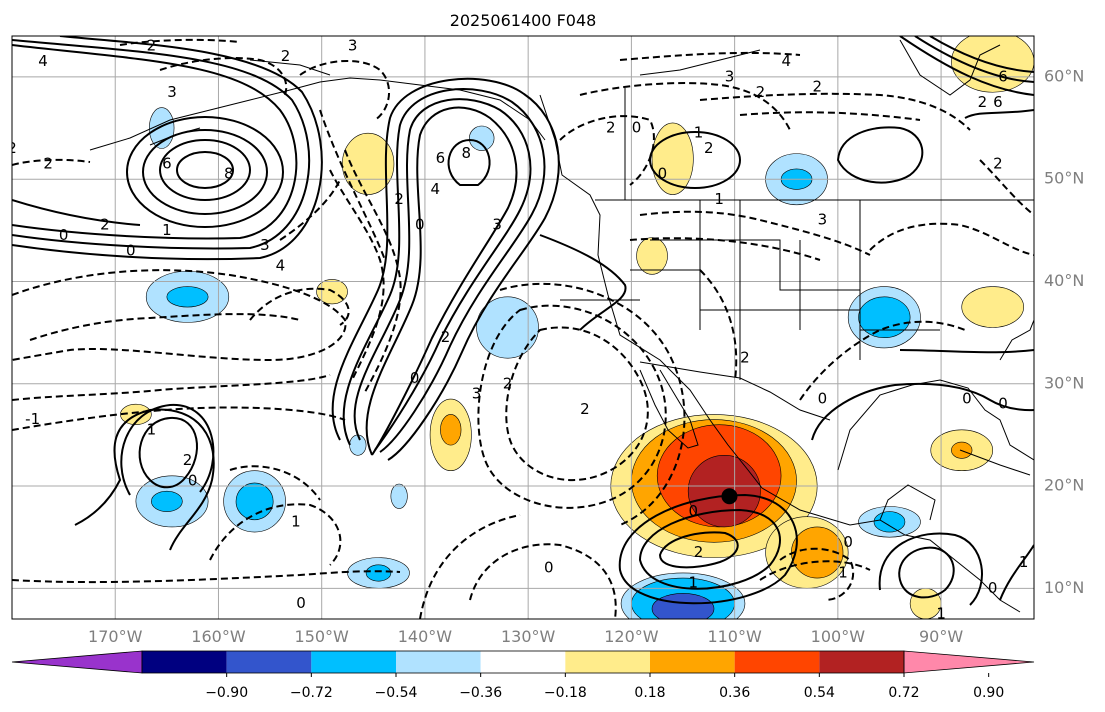 This screenshot has height=712, width=1105. What do you see at coordinates (838, 636) in the screenshot?
I see `longitude-tick-label: 100°W` at bounding box center [838, 636].